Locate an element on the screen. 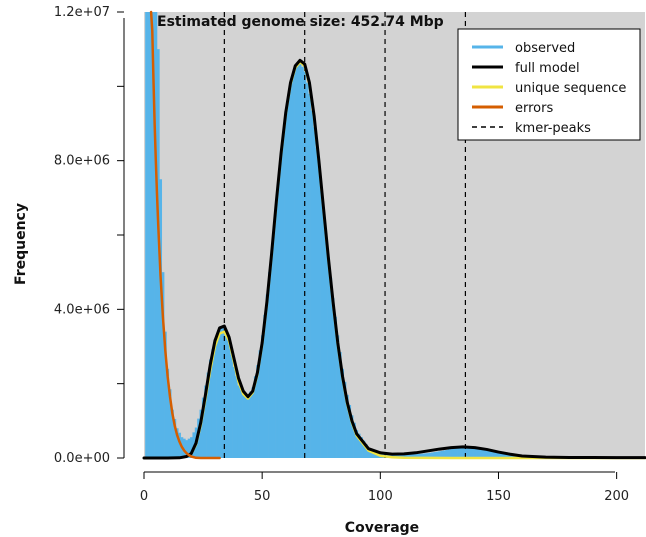 The image size is (646, 537). y-tick-label: 1.2e+07 is located at coordinates (82, 12).